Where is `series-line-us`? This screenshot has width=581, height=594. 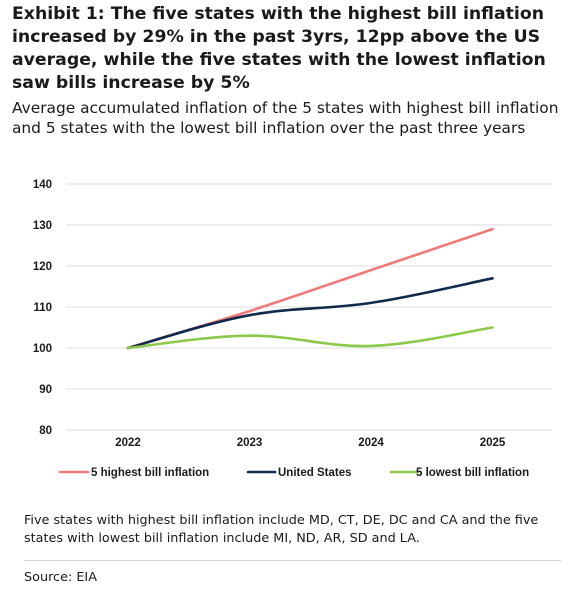 series-line-us is located at coordinates (310, 313).